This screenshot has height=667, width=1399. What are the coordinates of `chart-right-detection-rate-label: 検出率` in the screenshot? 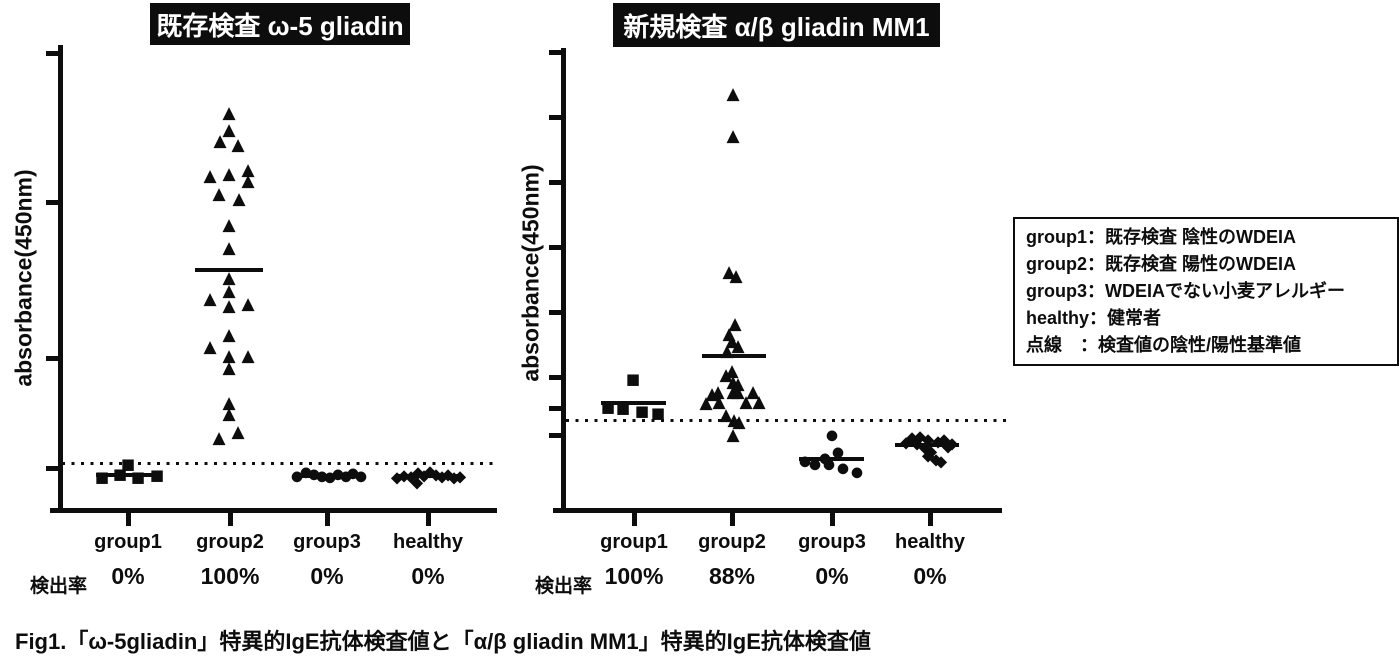 It's located at (564, 586).